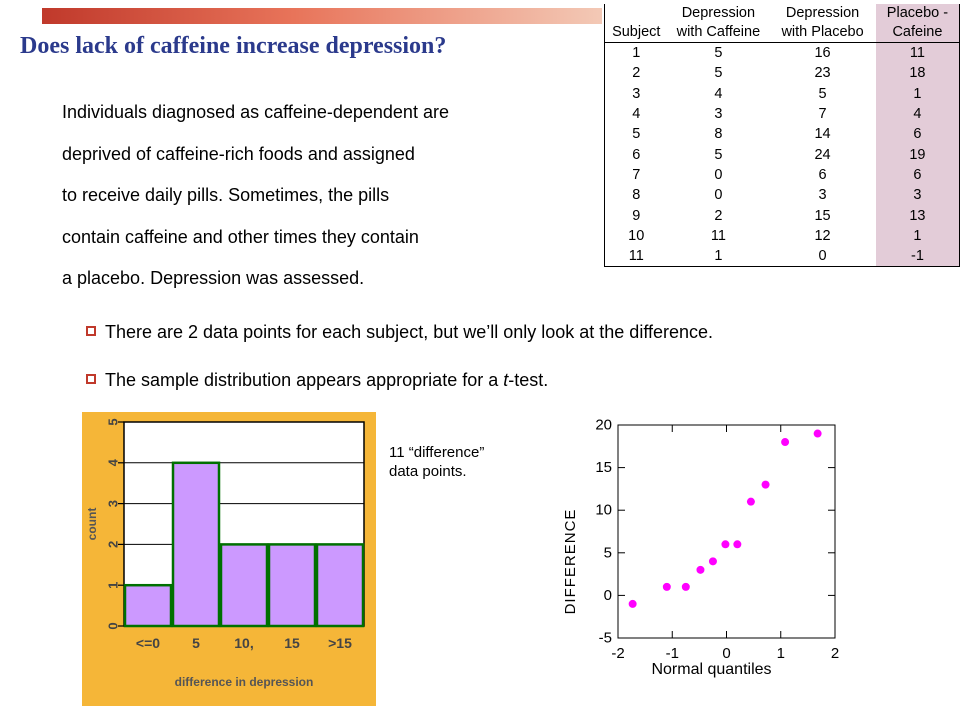  I want to click on y-tick-label: 3, so click(113, 503).